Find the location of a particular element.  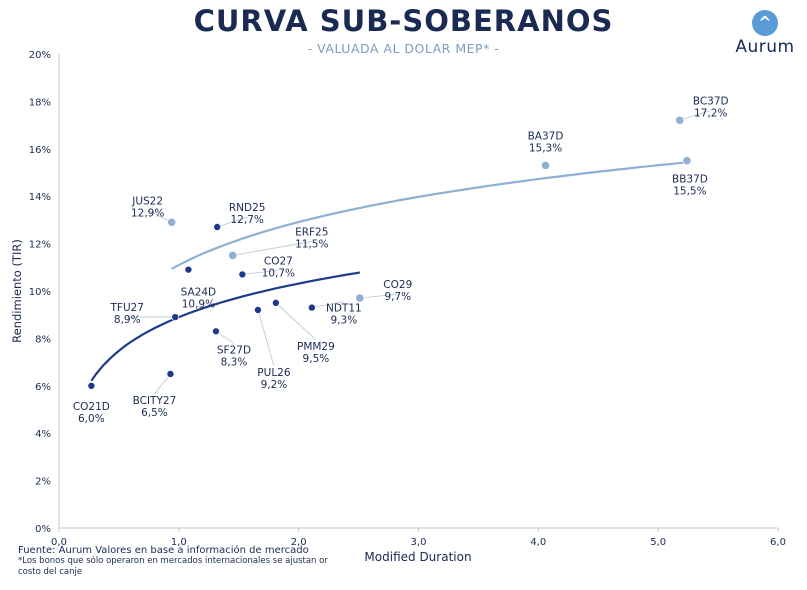

y-tick-label: 4% is located at coordinates (43, 434).